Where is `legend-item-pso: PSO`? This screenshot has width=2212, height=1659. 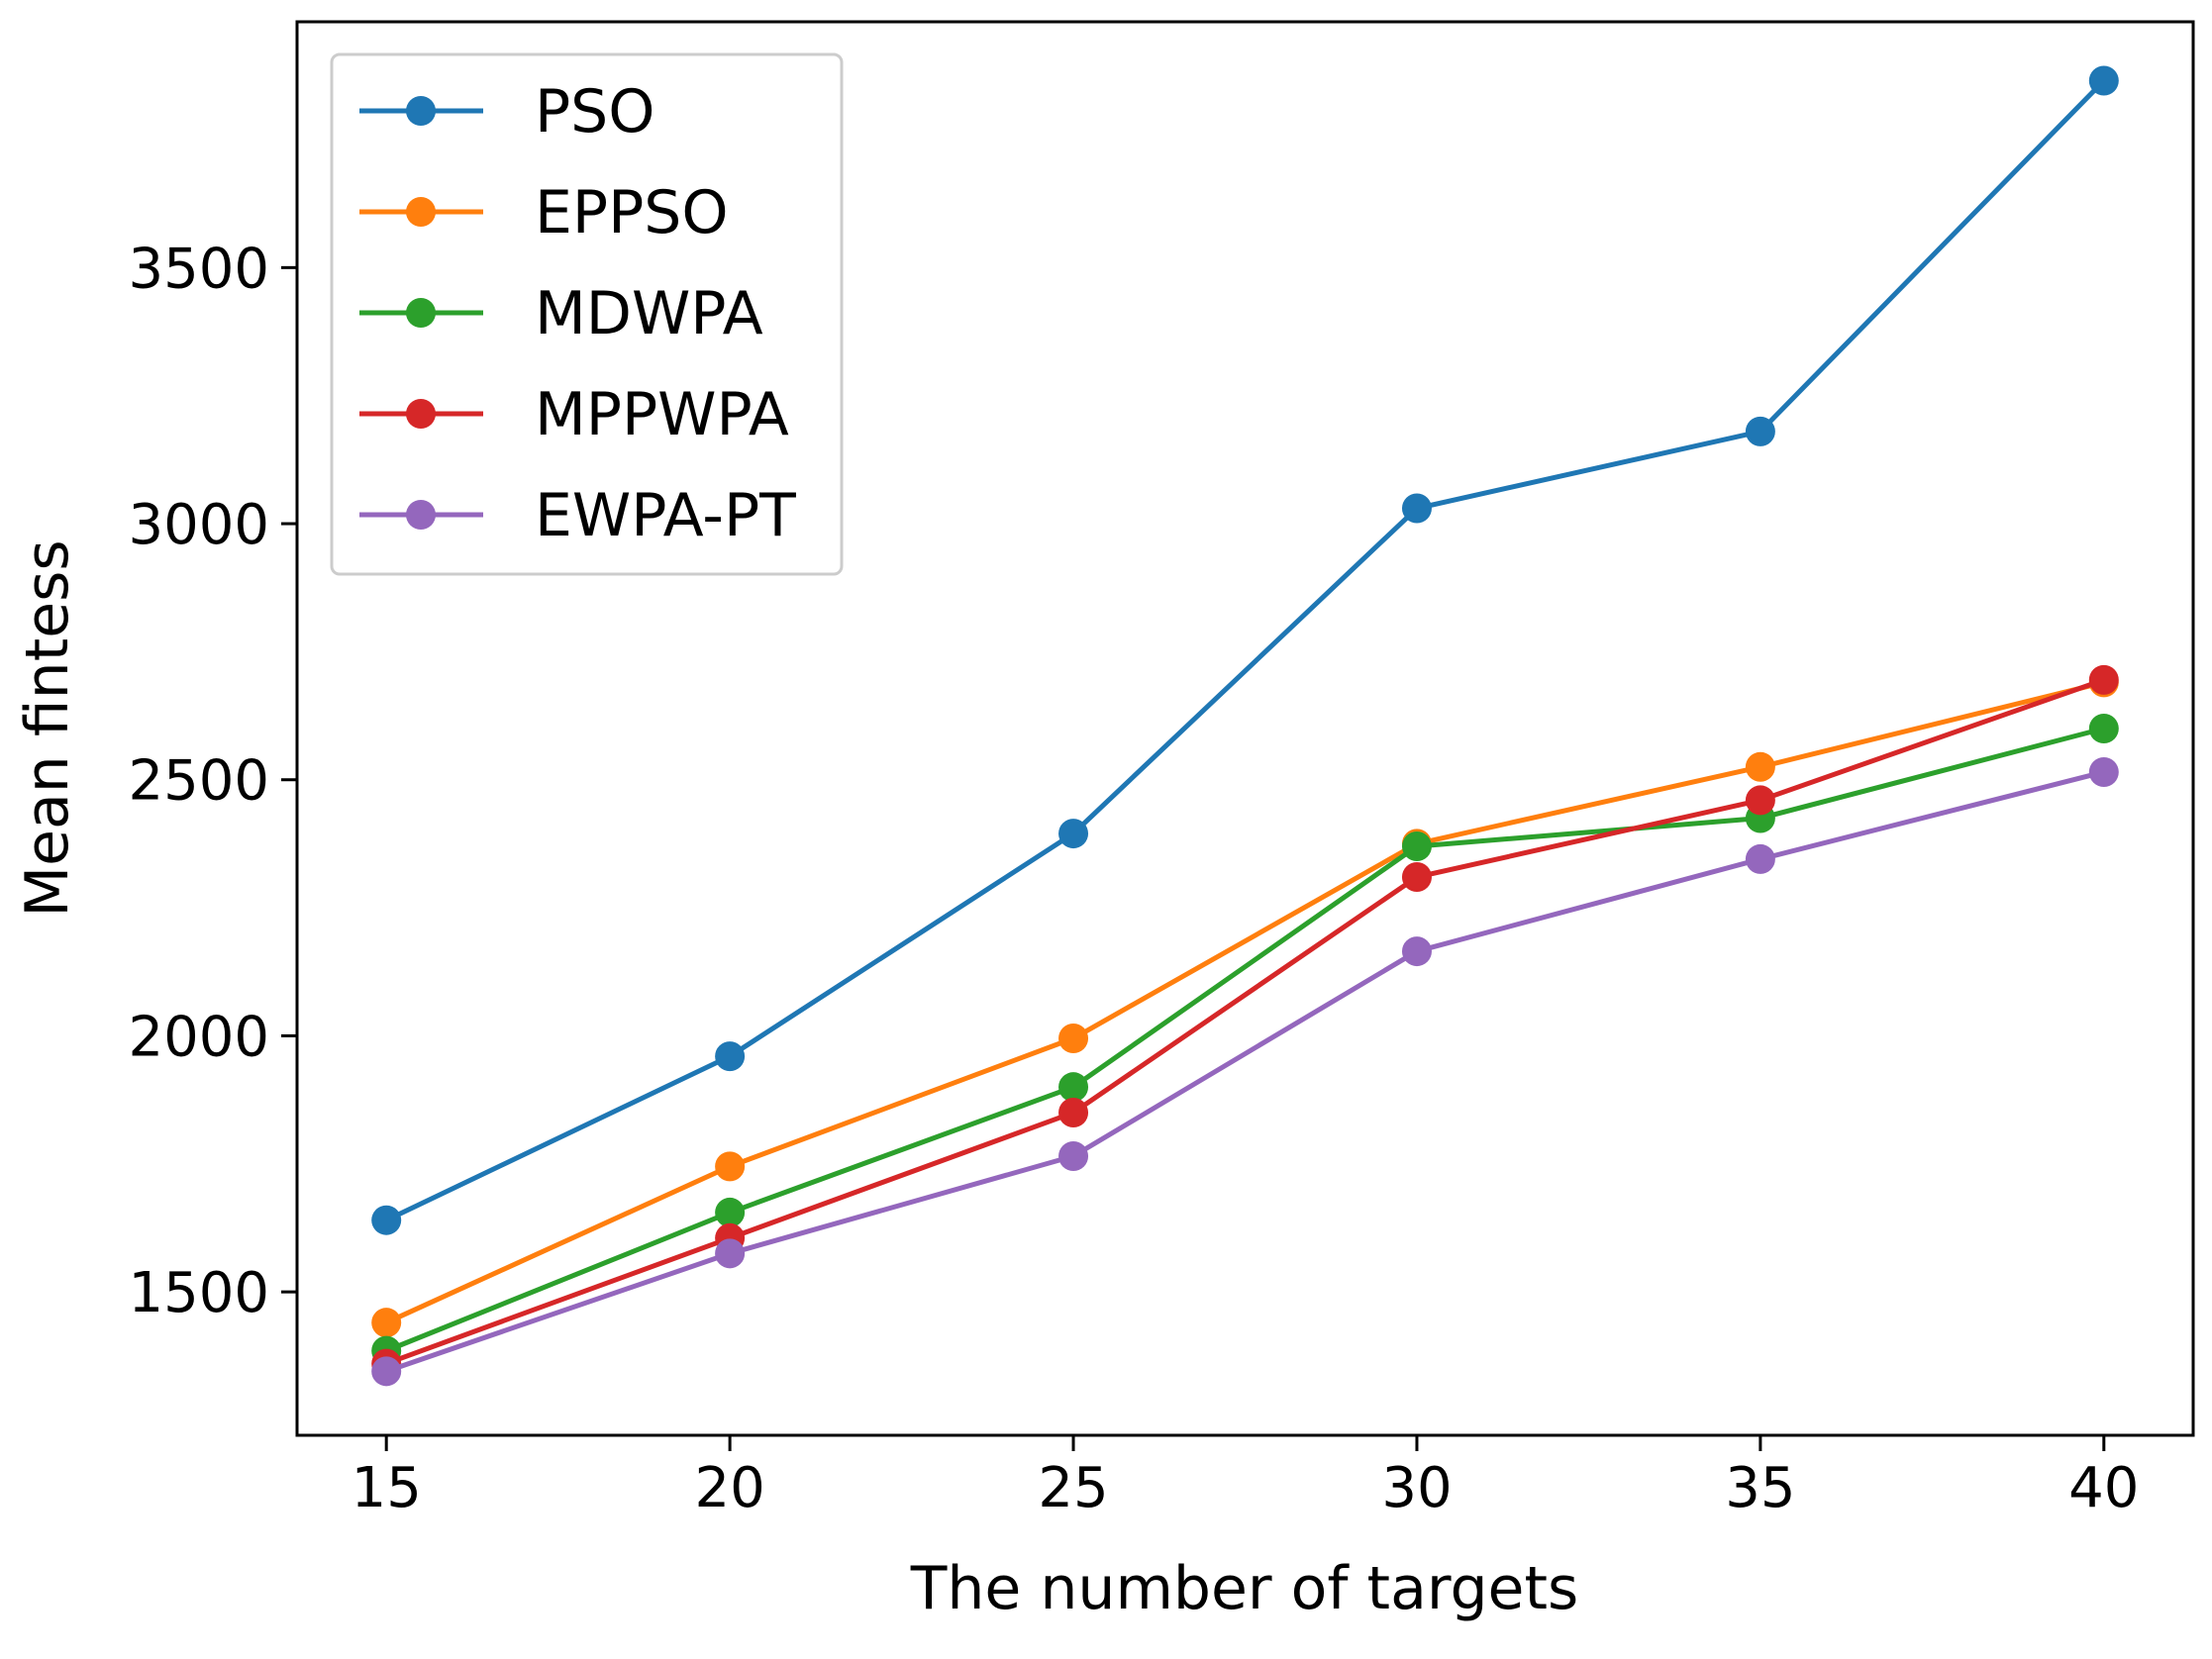
legend-item-pso: PSO is located at coordinates (507, 111).